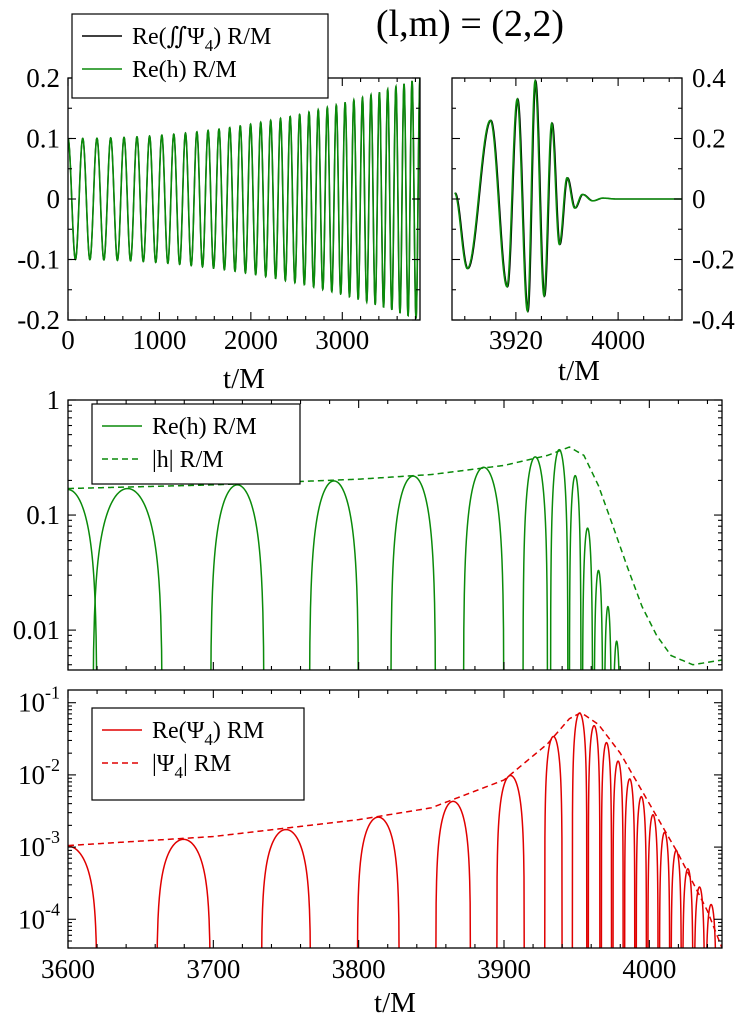 This screenshot has width=747, height=1023. I want to click on x-tick-label: 2000, so click(251, 340).